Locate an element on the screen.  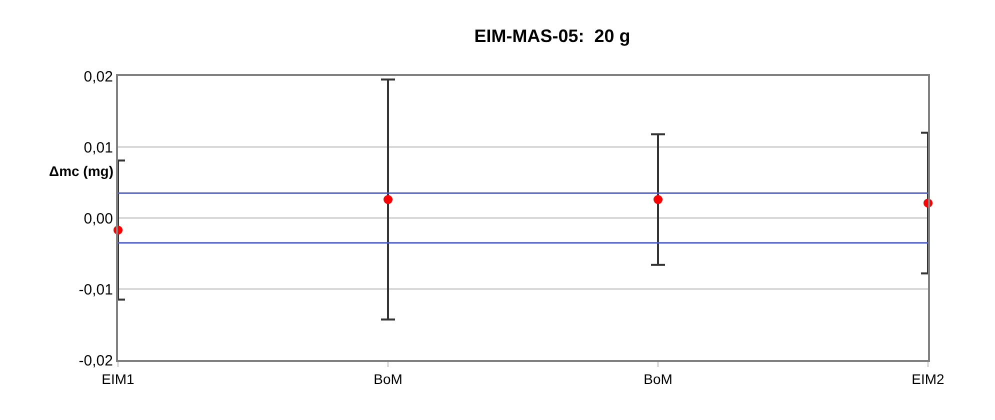
y-axis-title: Δmc (mg) is located at coordinates (81, 171).